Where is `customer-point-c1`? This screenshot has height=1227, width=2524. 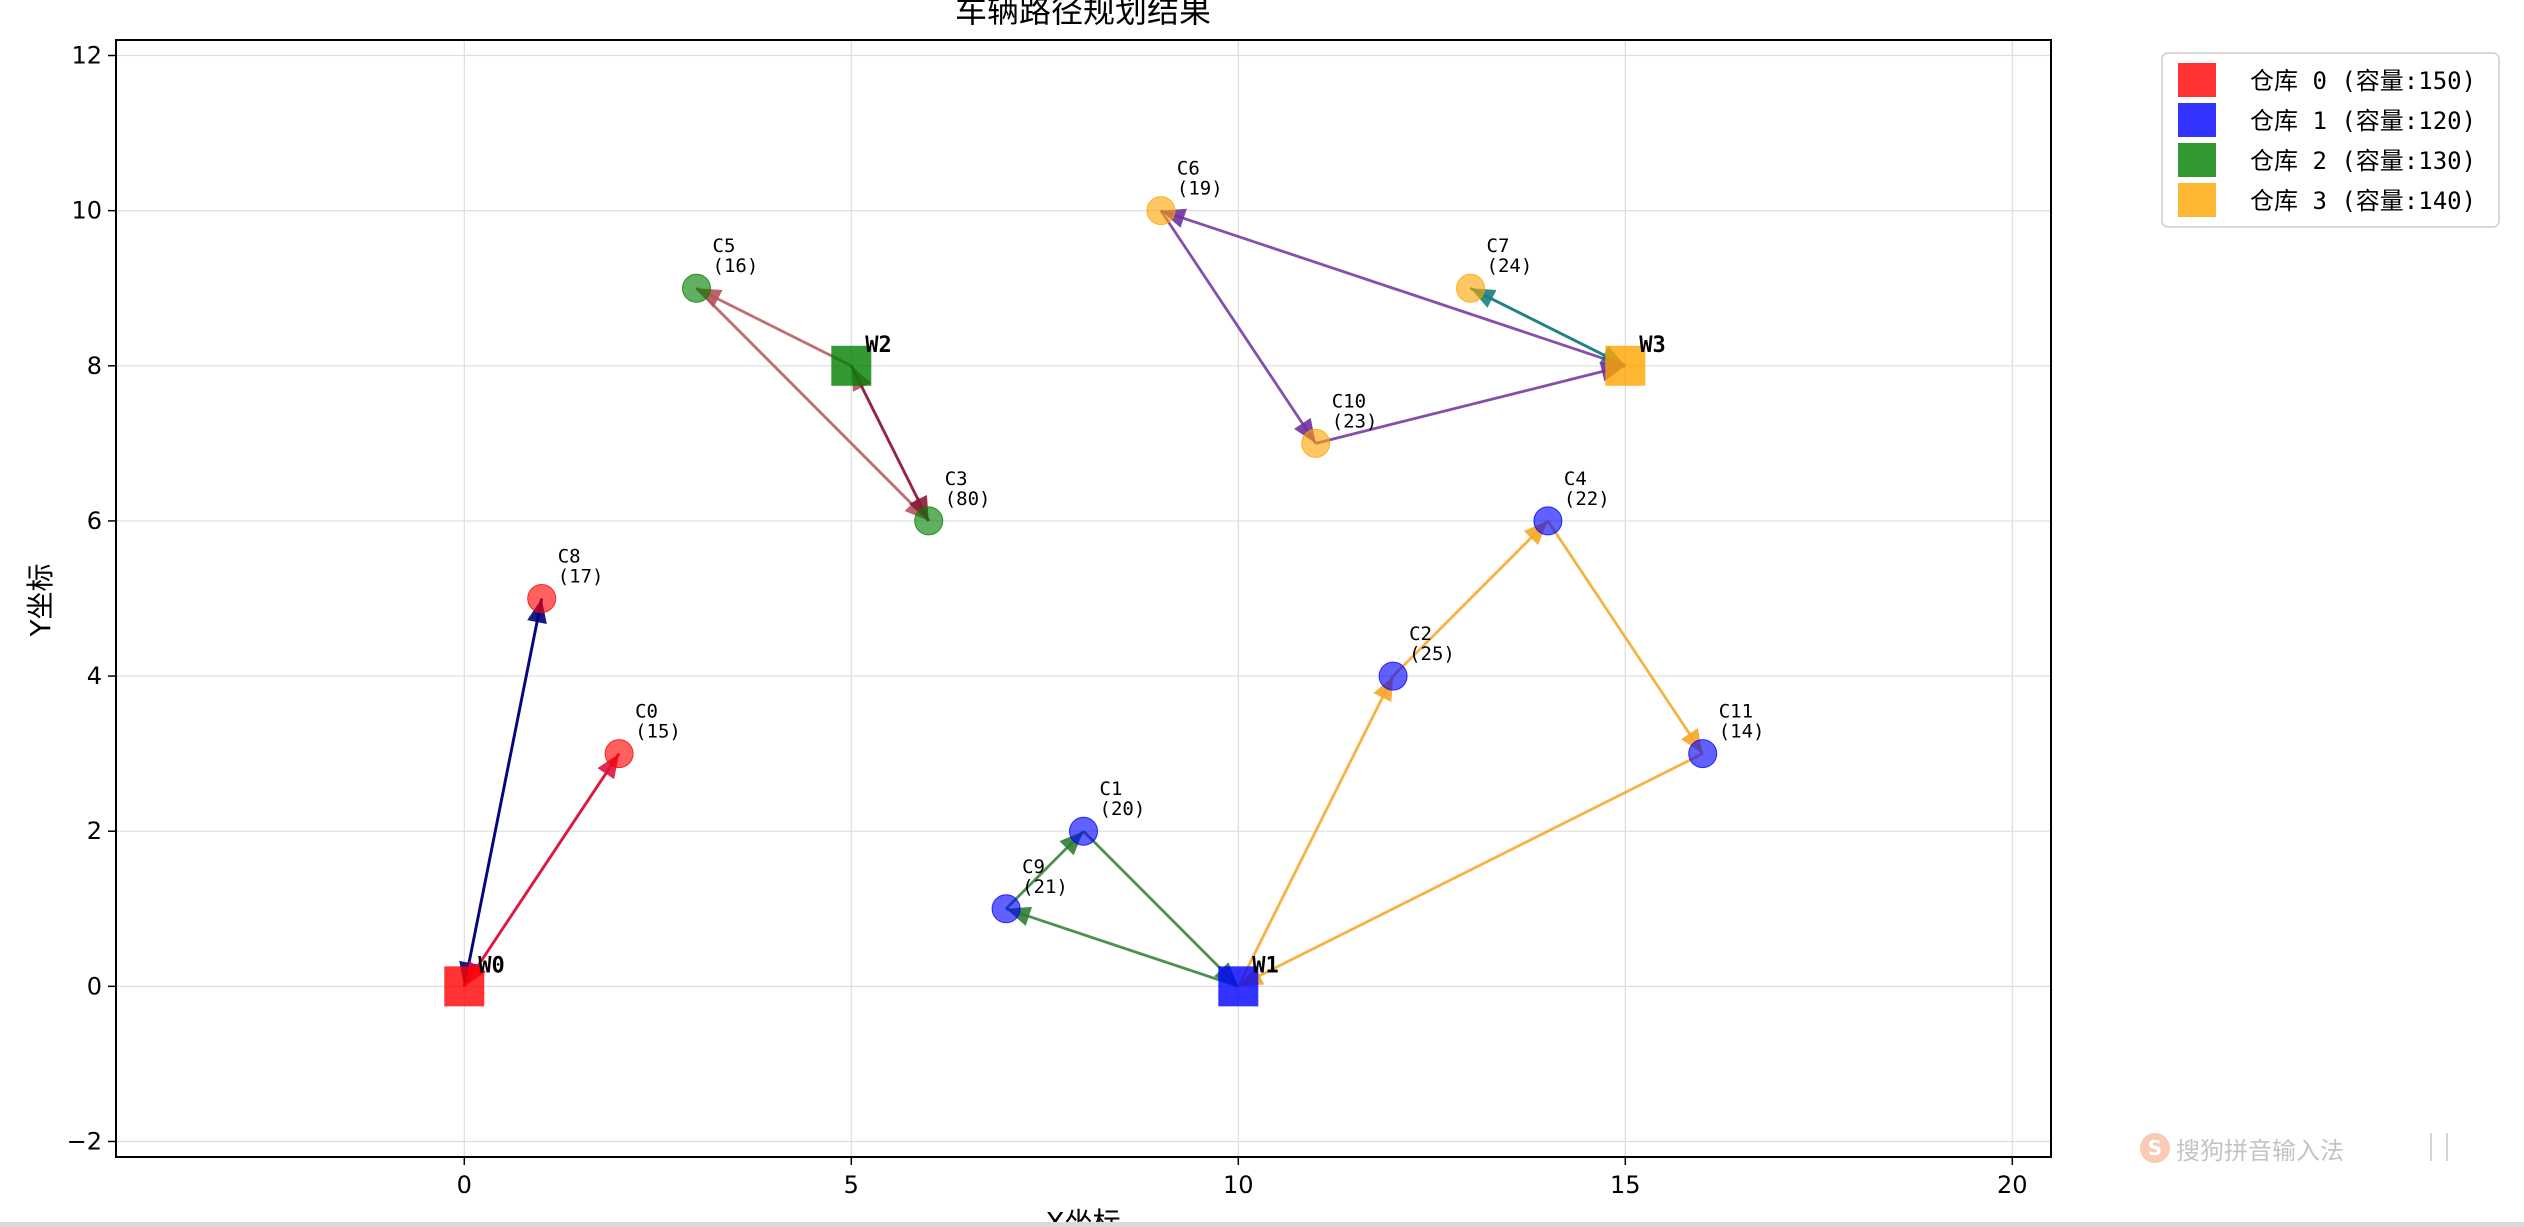 customer-point-c1 is located at coordinates (1083, 831).